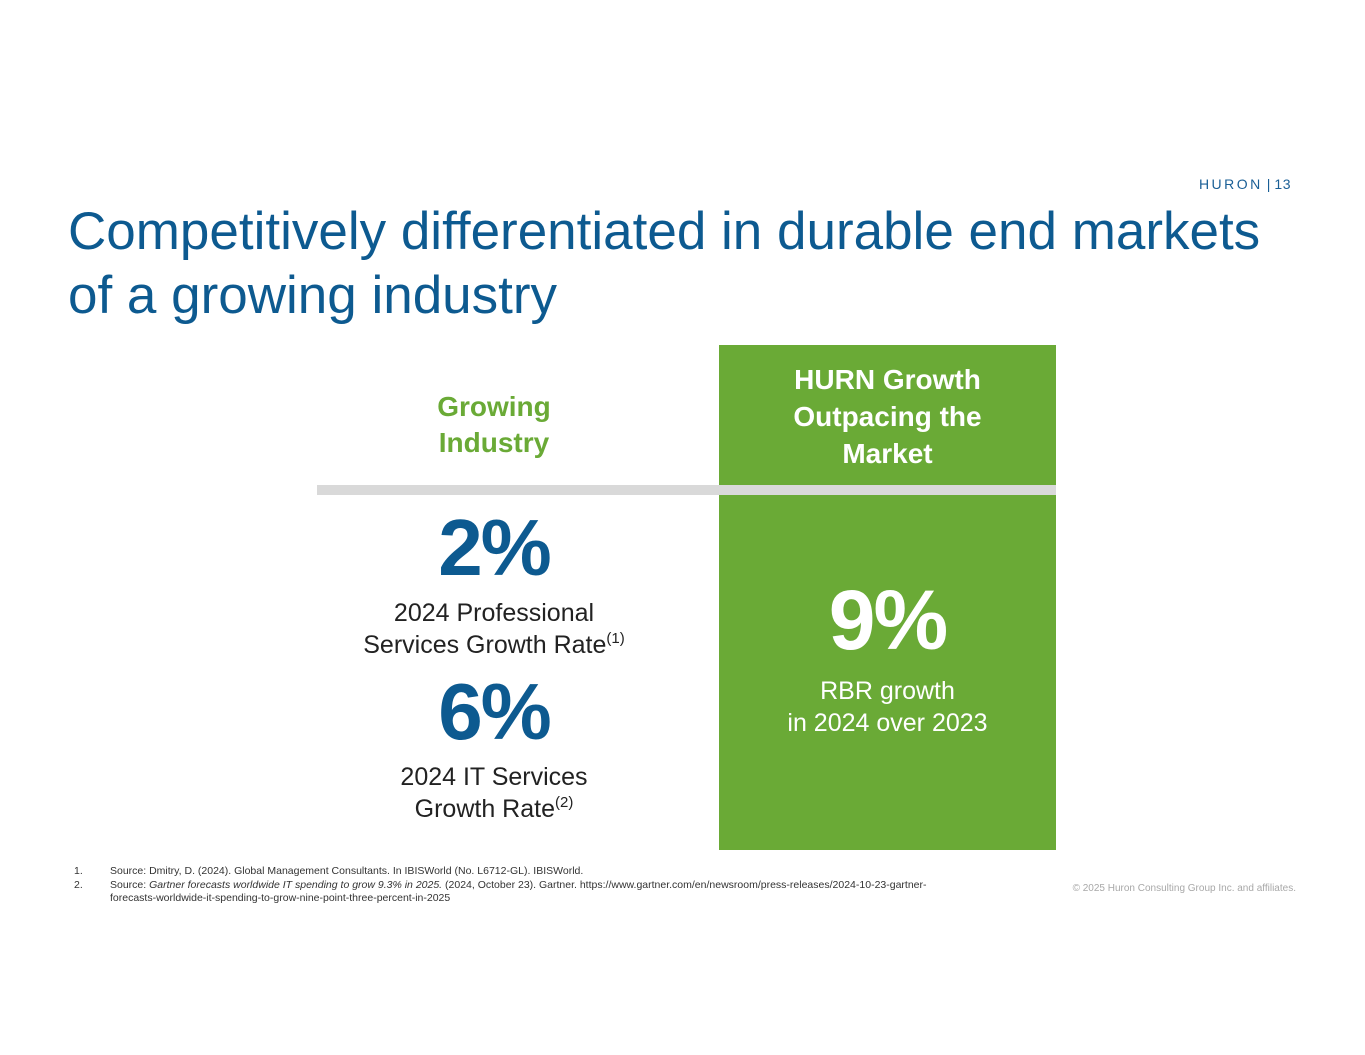 The image size is (1365, 1055). Describe the element at coordinates (887, 707) in the screenshot. I see `rbr-growth-label: RBR growth in 2024 over 2023` at that location.